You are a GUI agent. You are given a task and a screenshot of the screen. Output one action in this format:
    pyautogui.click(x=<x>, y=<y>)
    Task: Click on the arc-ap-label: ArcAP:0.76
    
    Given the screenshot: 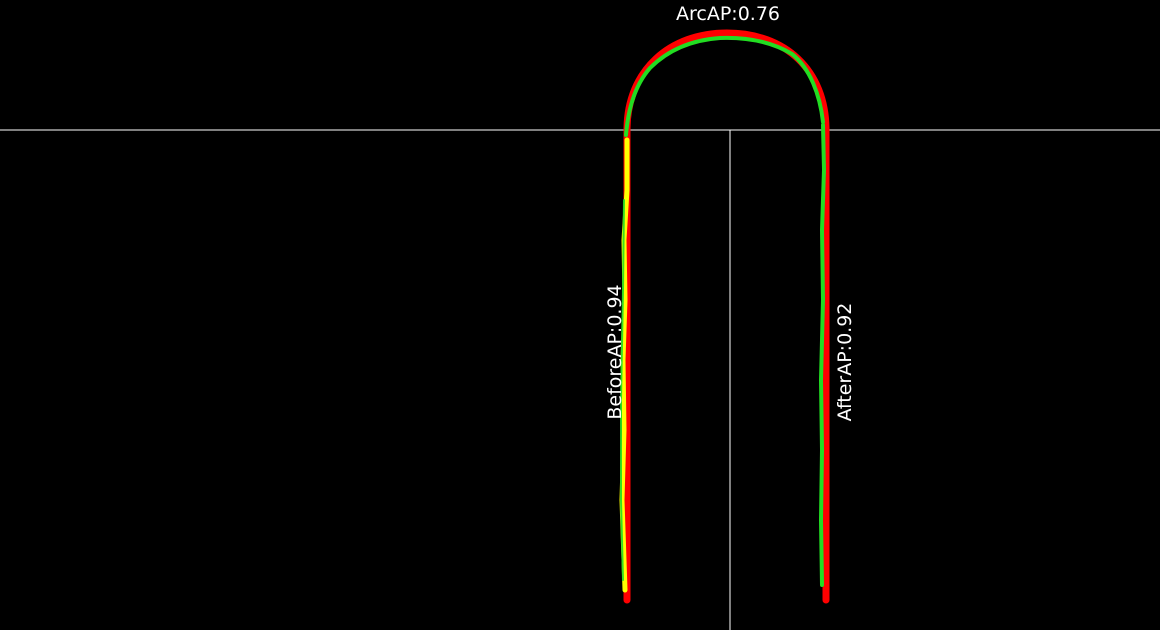 What is the action you would take?
    pyautogui.click(x=728, y=14)
    